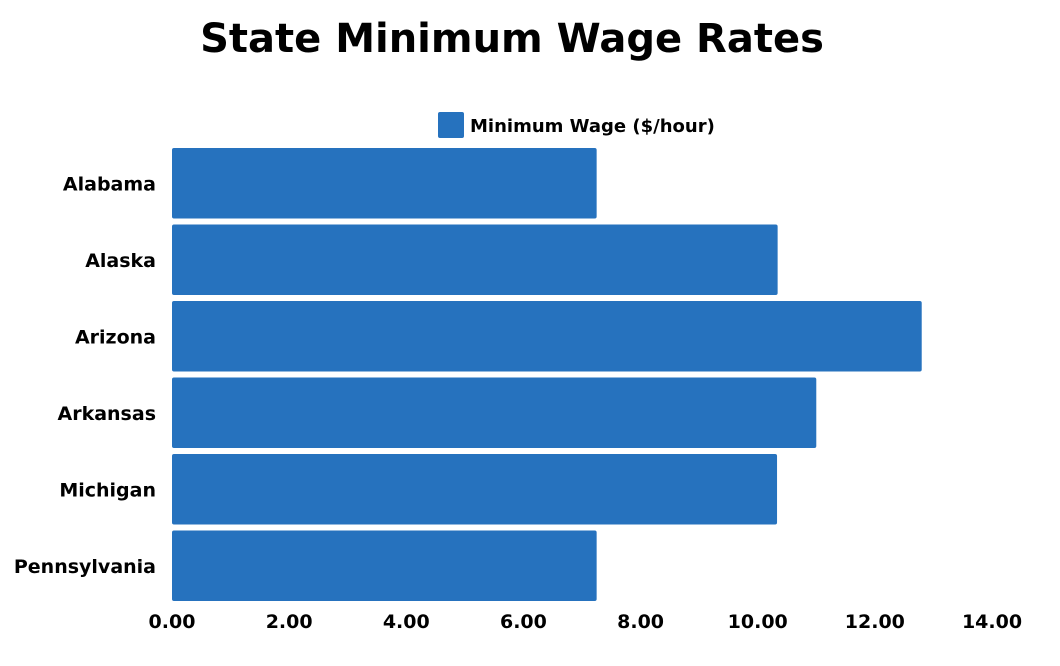  Describe the element at coordinates (586, 622) in the screenshot. I see `x-axis-ticks: 0.00 2.00 4.00 6.00 8.00 10.00 12.00 14.00` at that location.